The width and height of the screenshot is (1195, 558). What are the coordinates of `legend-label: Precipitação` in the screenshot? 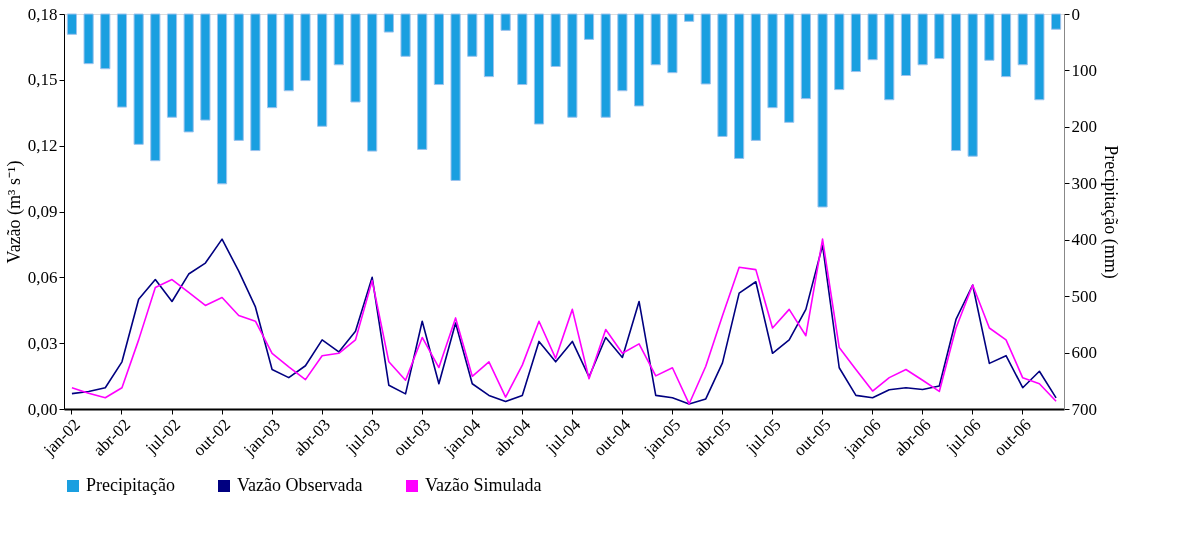 It's located at (130, 485).